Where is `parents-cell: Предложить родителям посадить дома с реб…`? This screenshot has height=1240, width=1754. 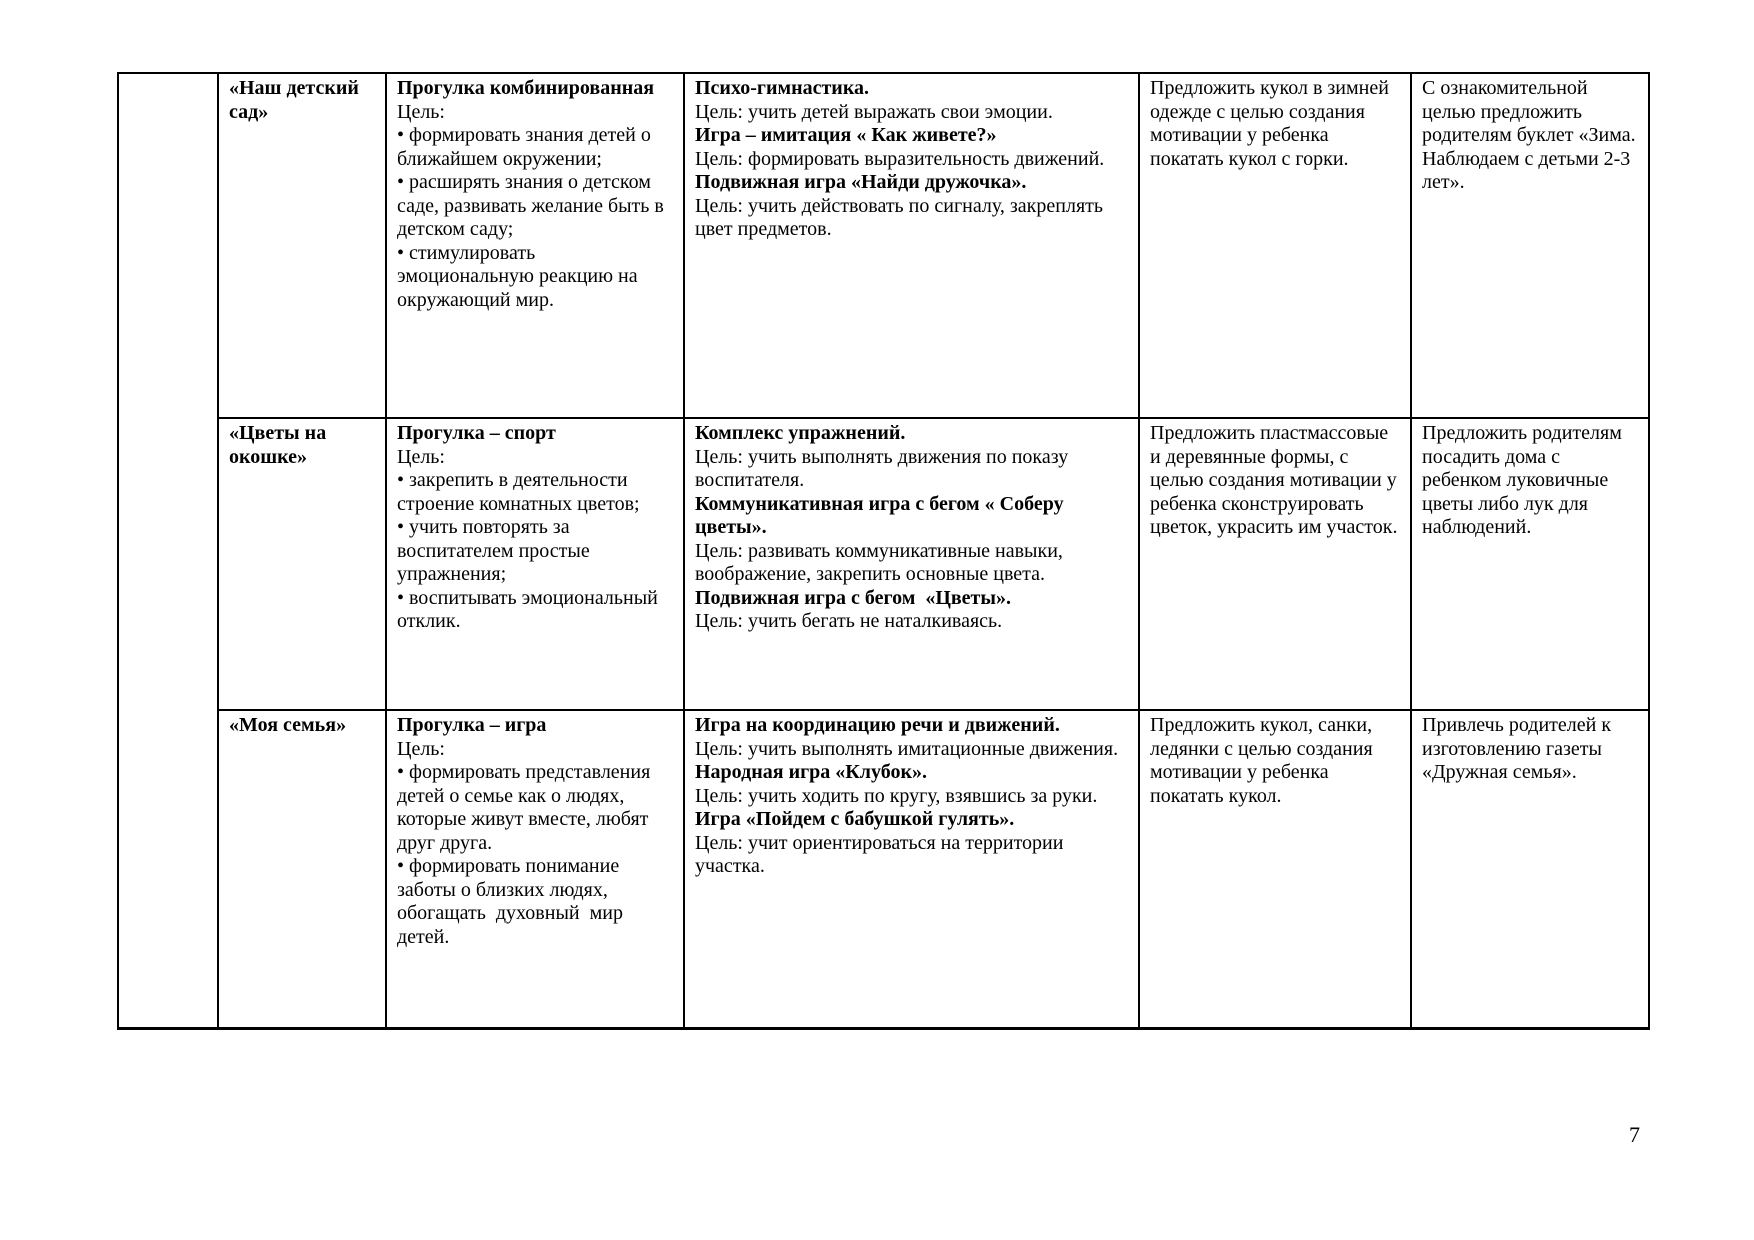 parents-cell: Предложить родителям посадить дома с реб… is located at coordinates (1530, 564).